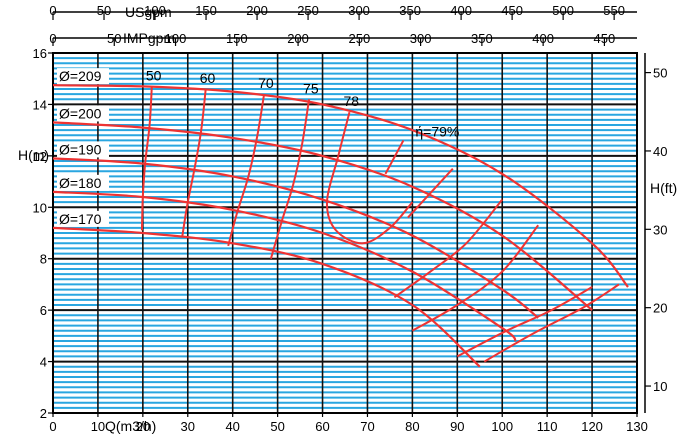 Image resolution: width=700 pixels, height=438 pixels. I want to click on efficiency-label: 78, so click(351, 101).